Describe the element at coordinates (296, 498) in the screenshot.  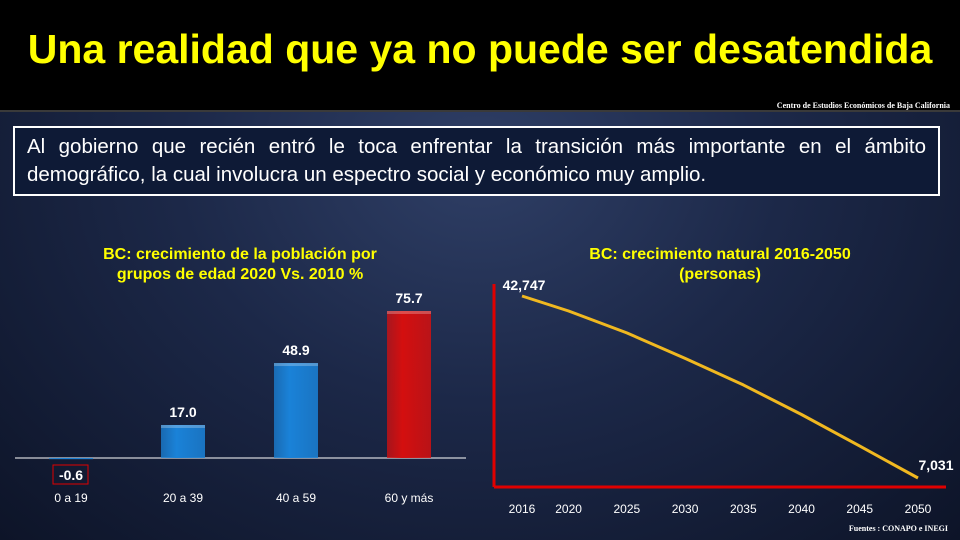
I see `bar-category-label-3: 40 a 59` at that location.